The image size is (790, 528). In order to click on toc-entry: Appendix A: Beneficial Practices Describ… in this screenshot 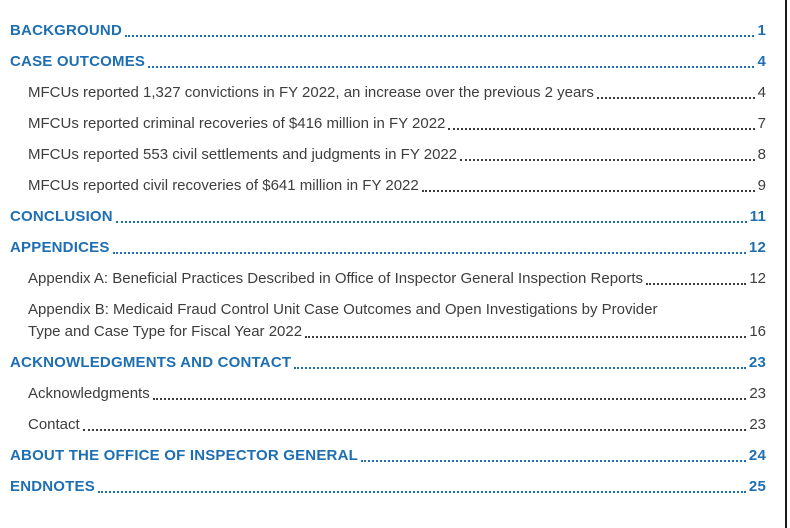, I will do `click(388, 279)`.